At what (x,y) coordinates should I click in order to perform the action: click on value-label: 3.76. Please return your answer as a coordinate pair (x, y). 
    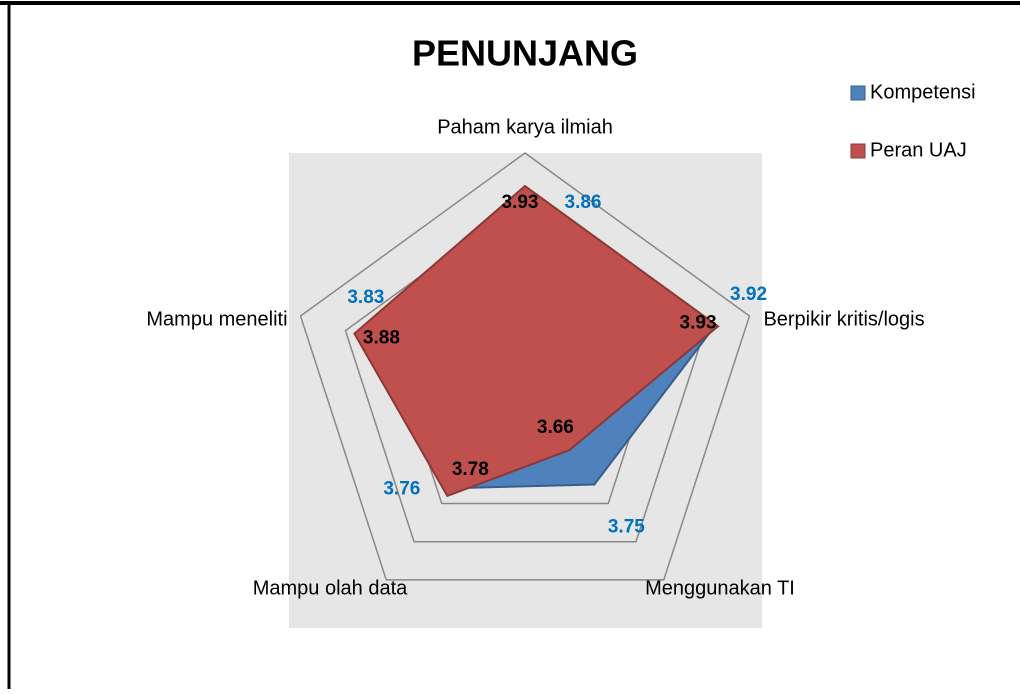
    Looking at the image, I should click on (401, 488).